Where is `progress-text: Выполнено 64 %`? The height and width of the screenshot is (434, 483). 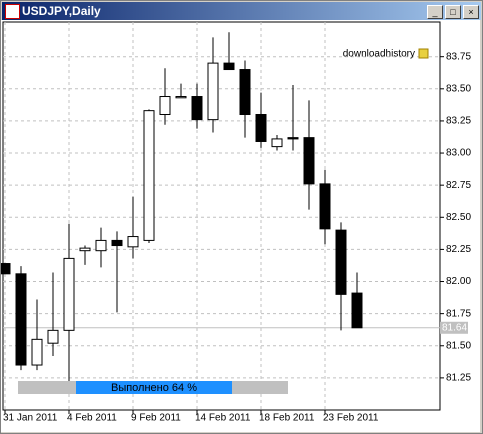 progress-text: Выполнено 64 % is located at coordinates (154, 388).